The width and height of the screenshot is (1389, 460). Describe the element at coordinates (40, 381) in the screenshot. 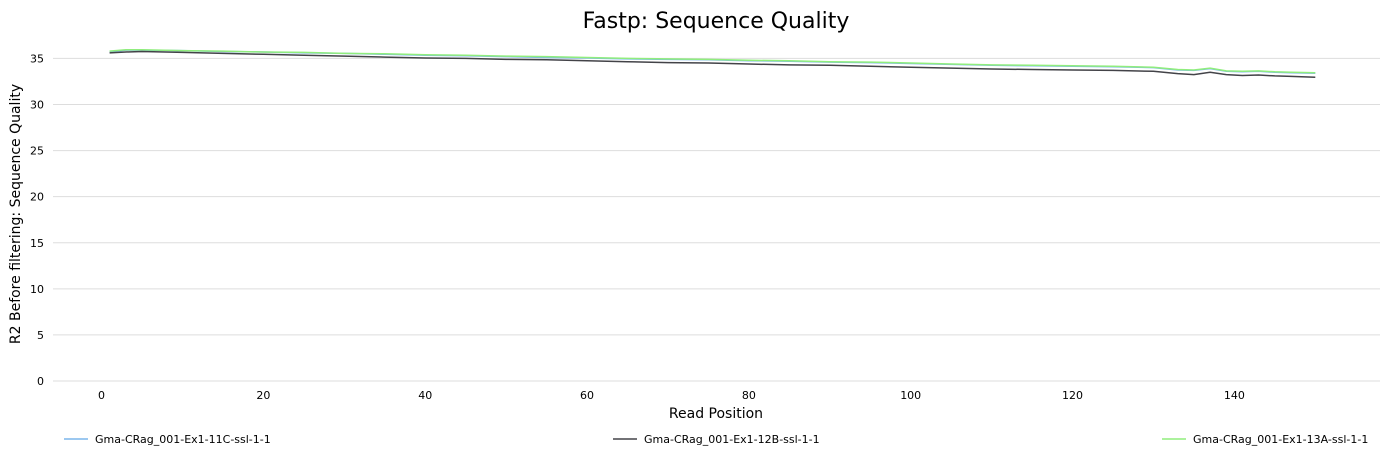

I see `y-tick-label: 0` at that location.